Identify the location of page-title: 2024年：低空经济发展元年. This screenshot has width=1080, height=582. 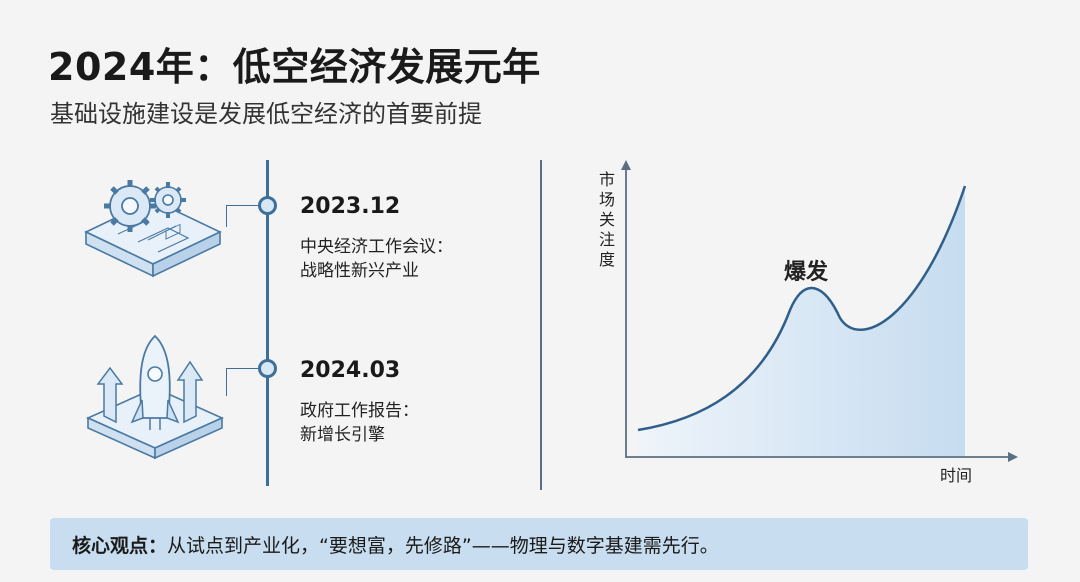
(294, 67).